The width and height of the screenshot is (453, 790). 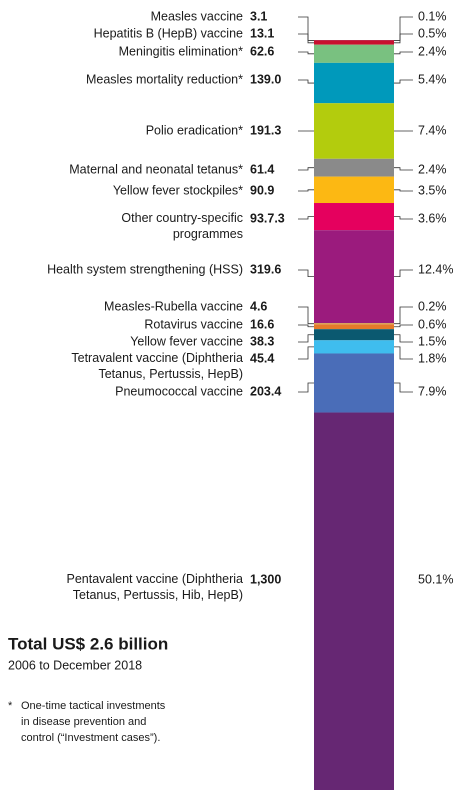 I want to click on footnote-line: in disease prevention and, so click(x=83, y=722).